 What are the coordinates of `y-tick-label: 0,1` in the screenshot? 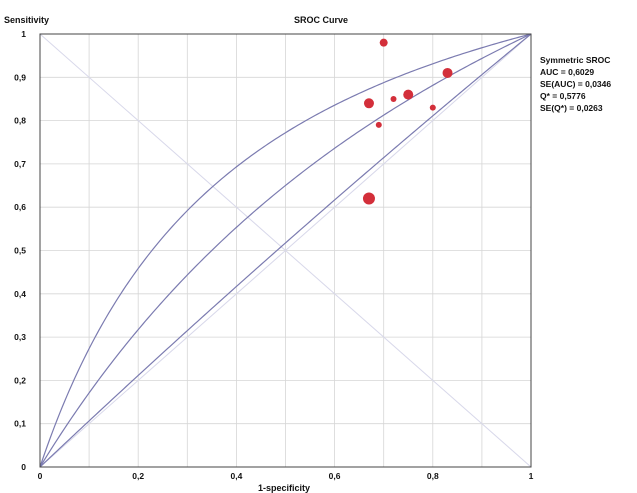 It's located at (20, 424).